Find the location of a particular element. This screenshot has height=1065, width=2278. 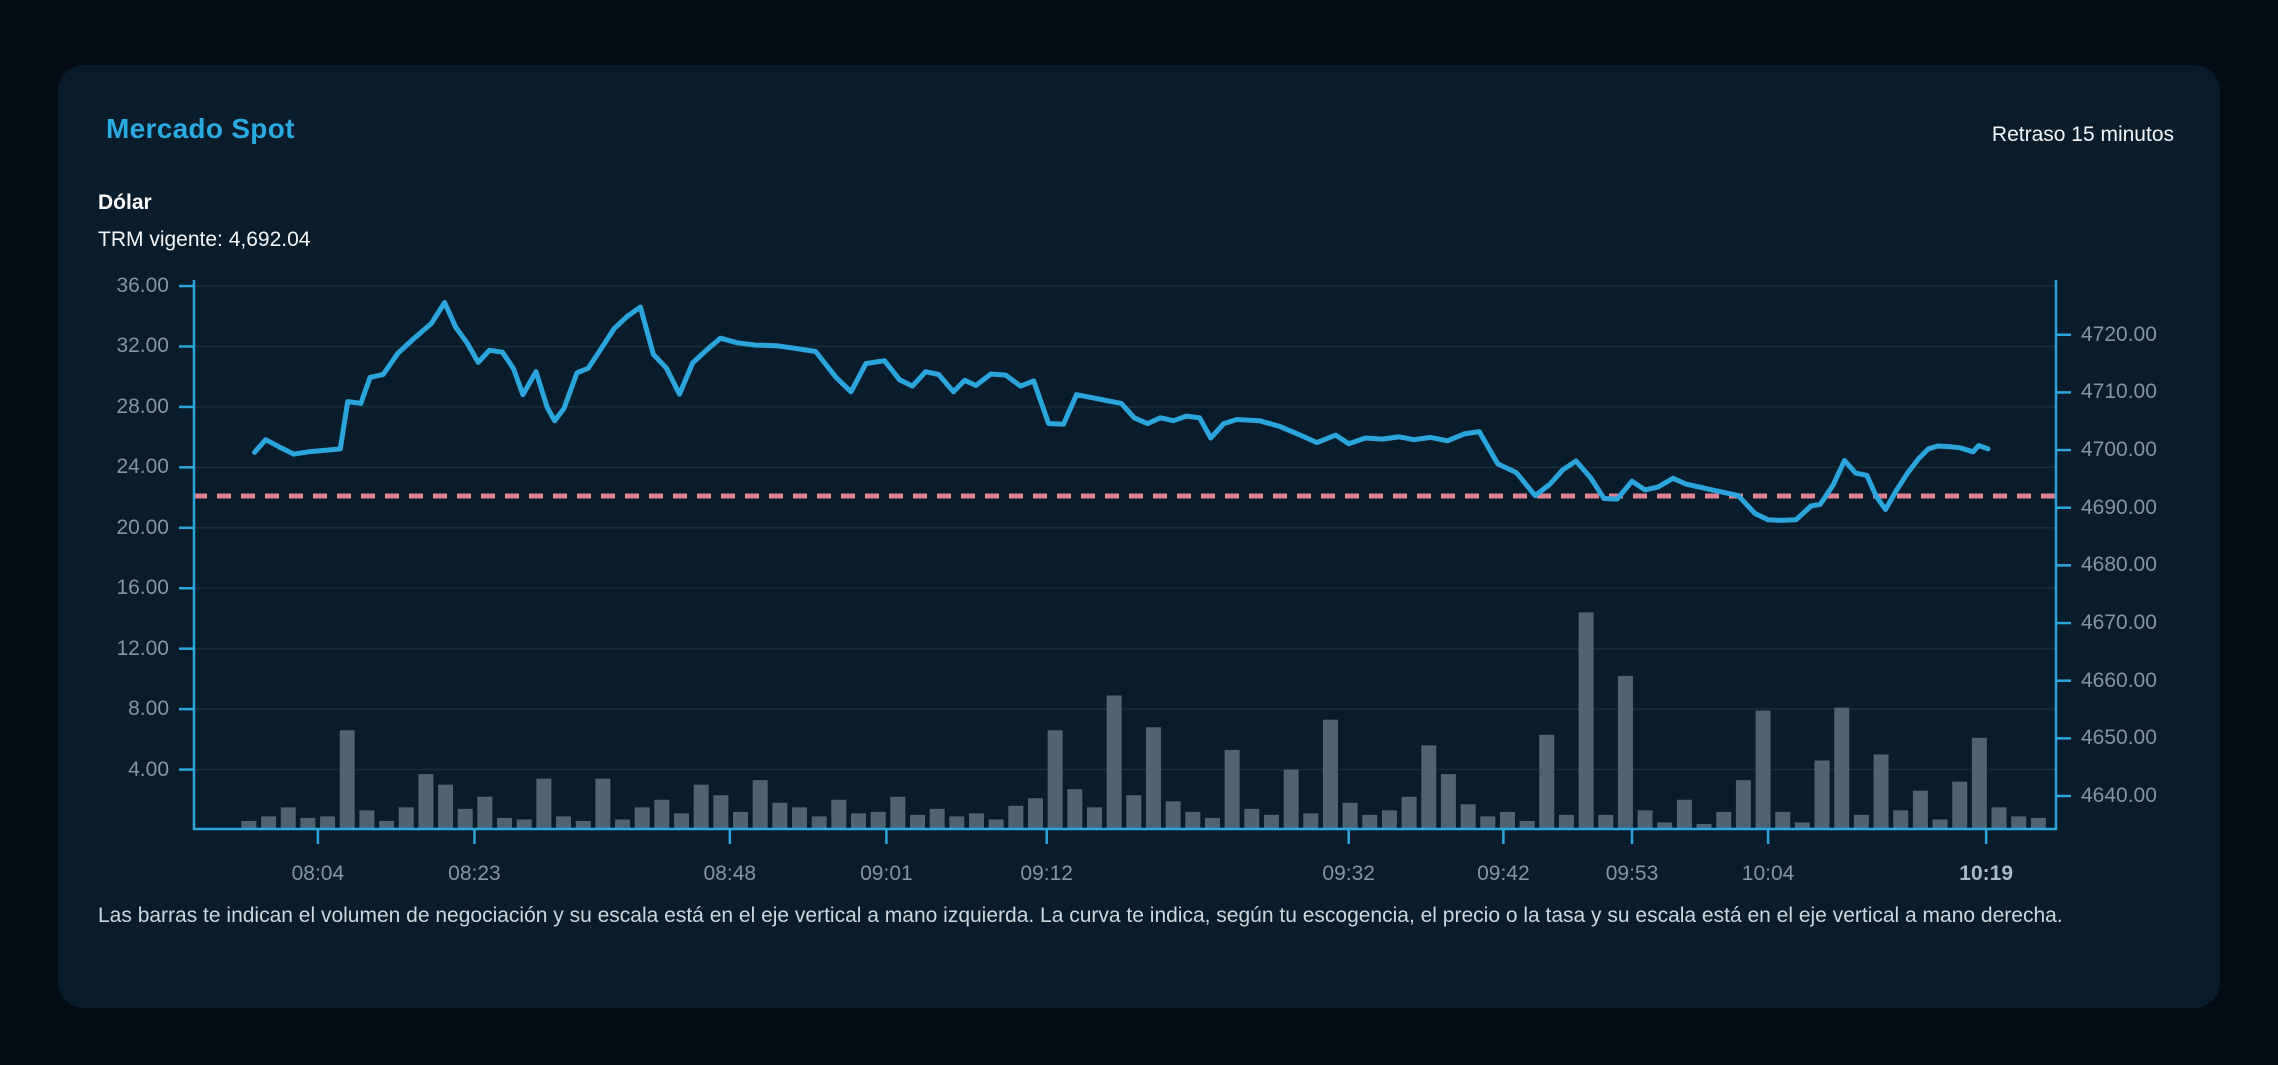

right-axis-label: 4720.00 is located at coordinates (2119, 334).